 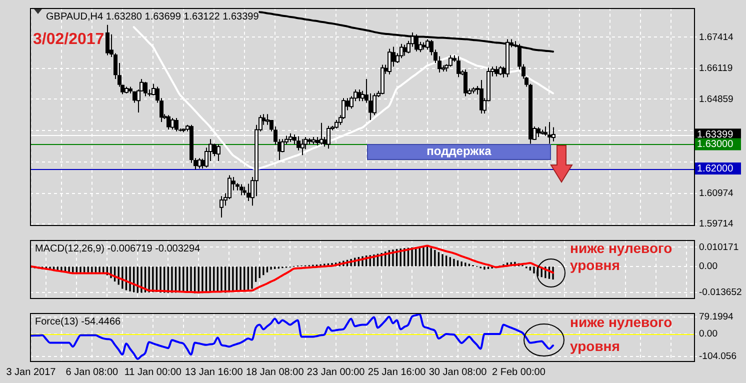 What do you see at coordinates (118, 248) in the screenshot?
I see `chart-title: MACD(12,26,9) -0.006719 -0.003294` at bounding box center [118, 248].